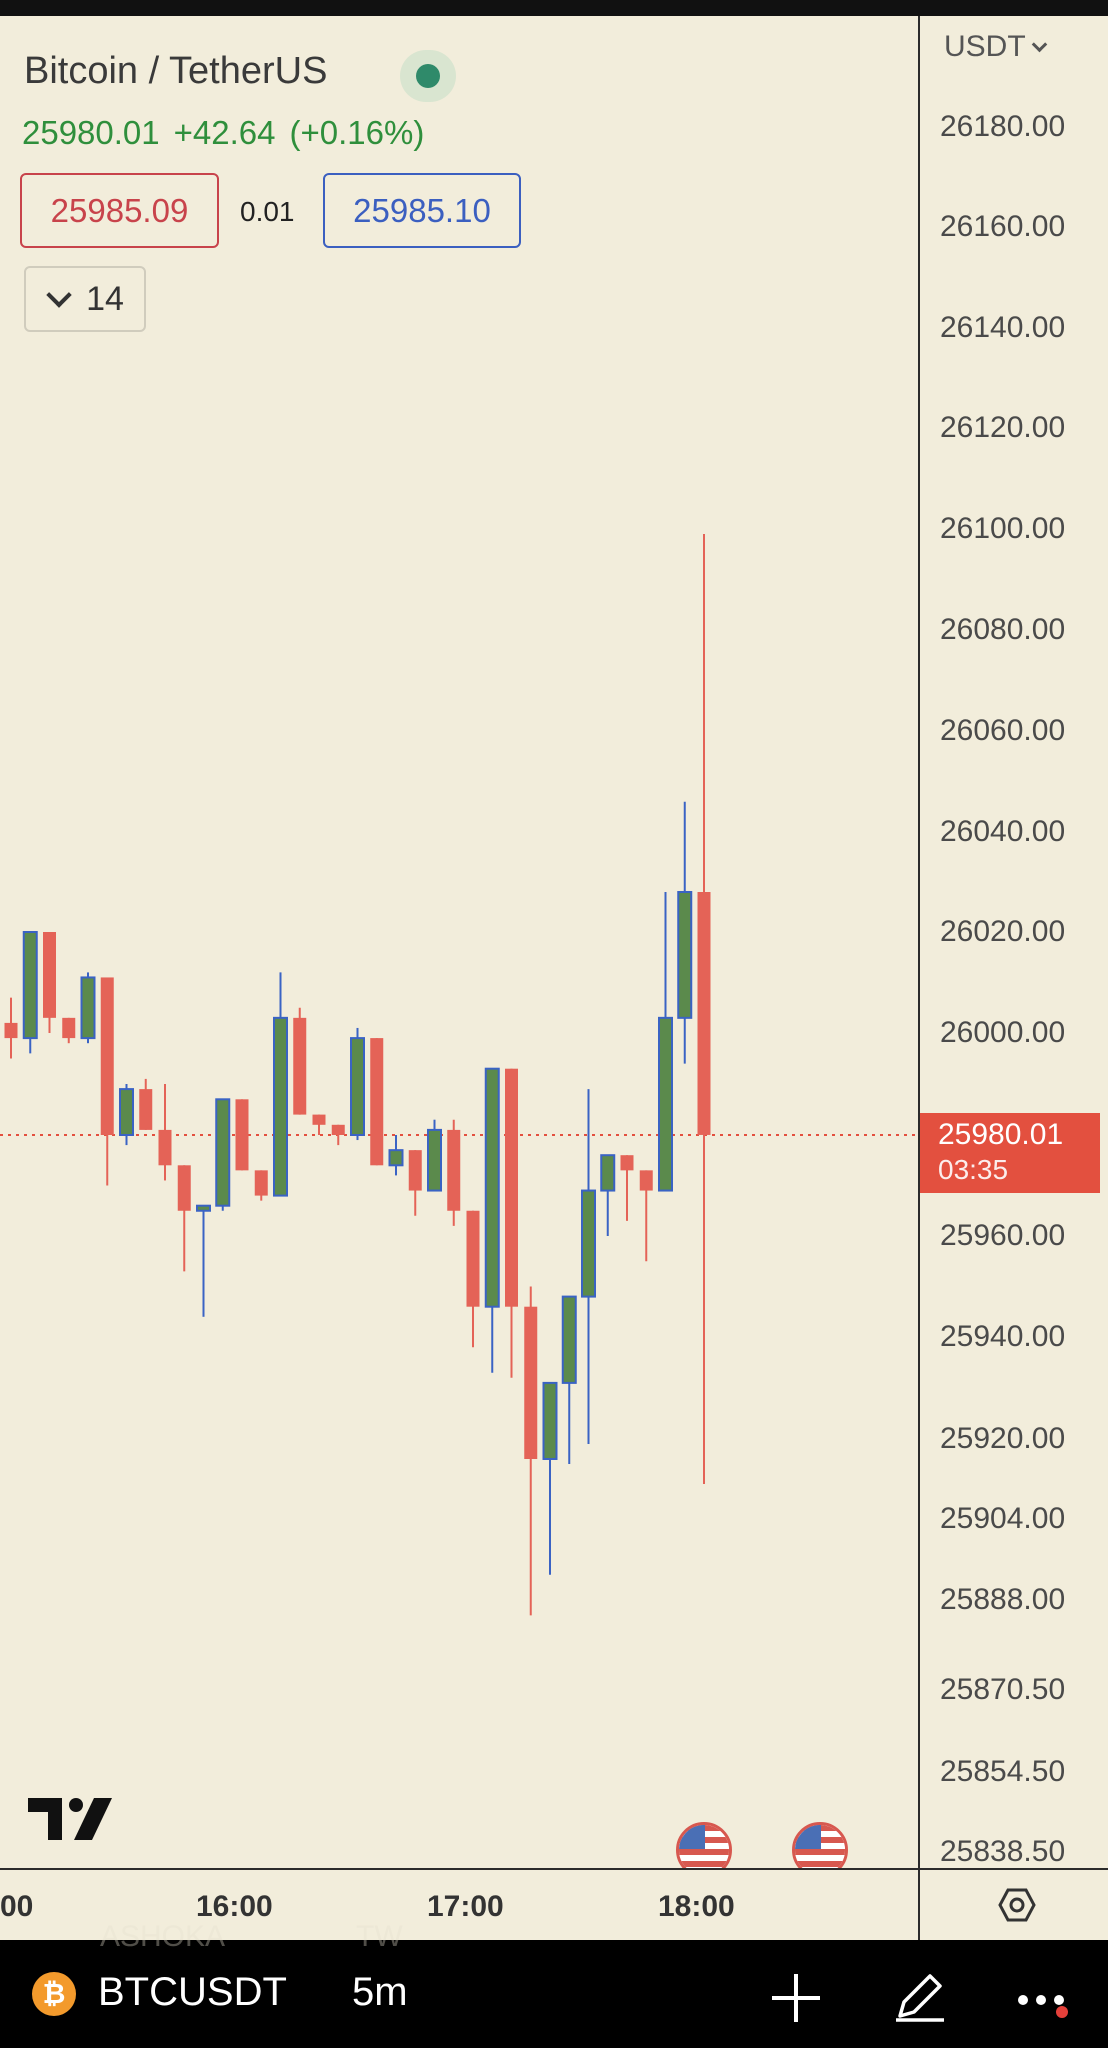  Describe the element at coordinates (380, 1992) in the screenshot. I see `interval-button: 5m` at that location.